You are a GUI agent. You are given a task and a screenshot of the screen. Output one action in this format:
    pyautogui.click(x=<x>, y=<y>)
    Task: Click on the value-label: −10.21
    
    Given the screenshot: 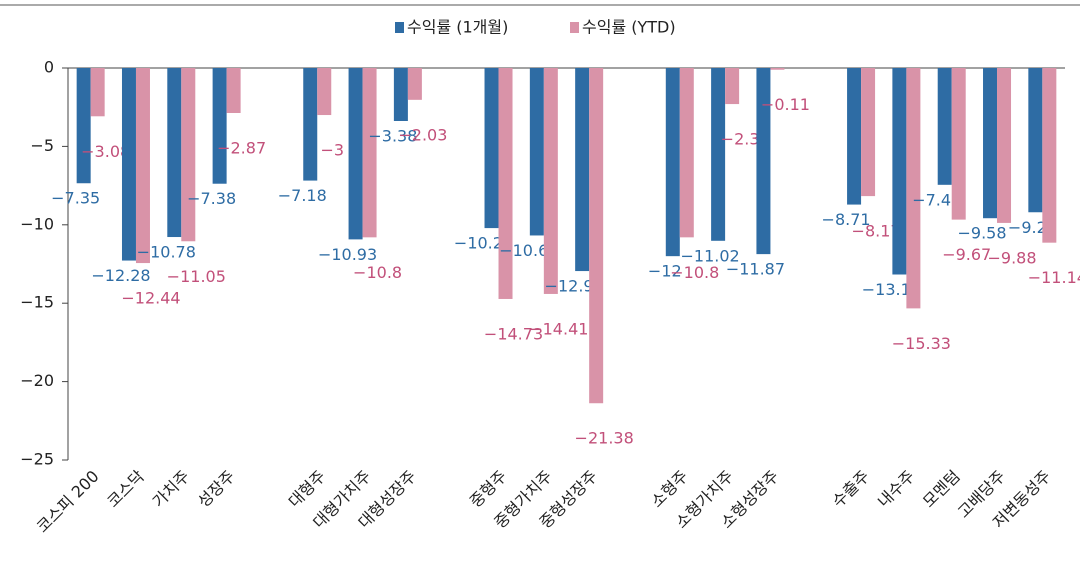 What is the action you would take?
    pyautogui.click(x=483, y=243)
    